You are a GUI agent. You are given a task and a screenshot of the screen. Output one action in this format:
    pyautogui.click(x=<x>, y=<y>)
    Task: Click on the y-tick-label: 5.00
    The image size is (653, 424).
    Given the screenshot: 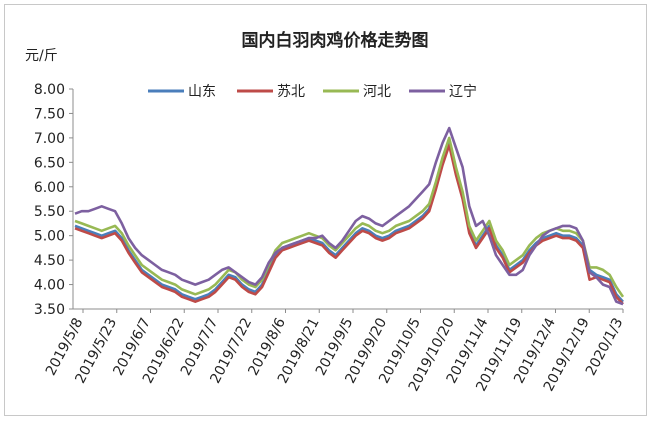 What is the action you would take?
    pyautogui.click(x=49, y=237)
    